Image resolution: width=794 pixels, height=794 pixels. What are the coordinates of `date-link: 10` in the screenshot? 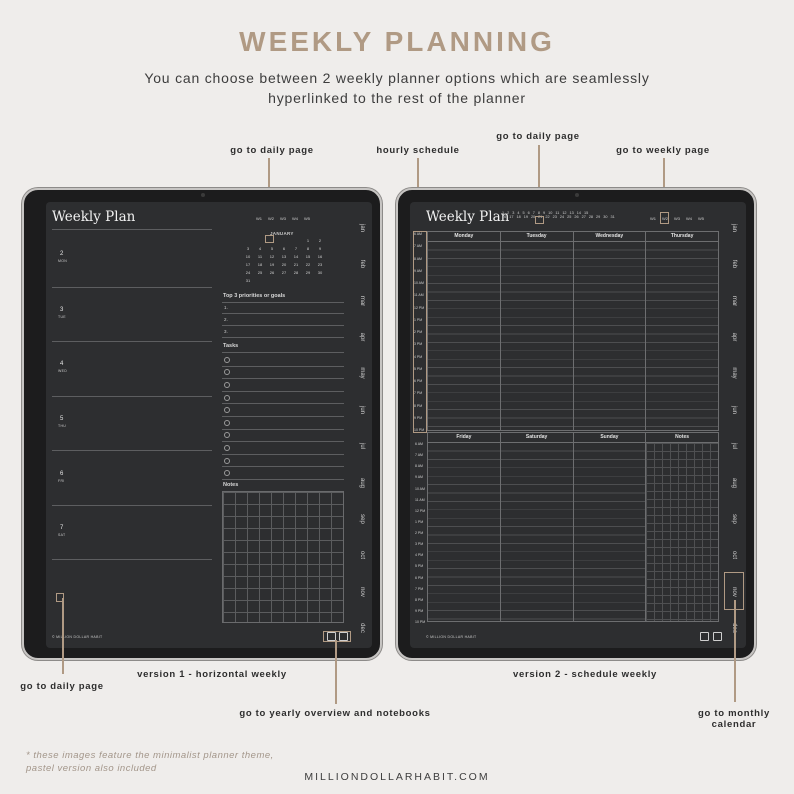 It's located at (550, 213).